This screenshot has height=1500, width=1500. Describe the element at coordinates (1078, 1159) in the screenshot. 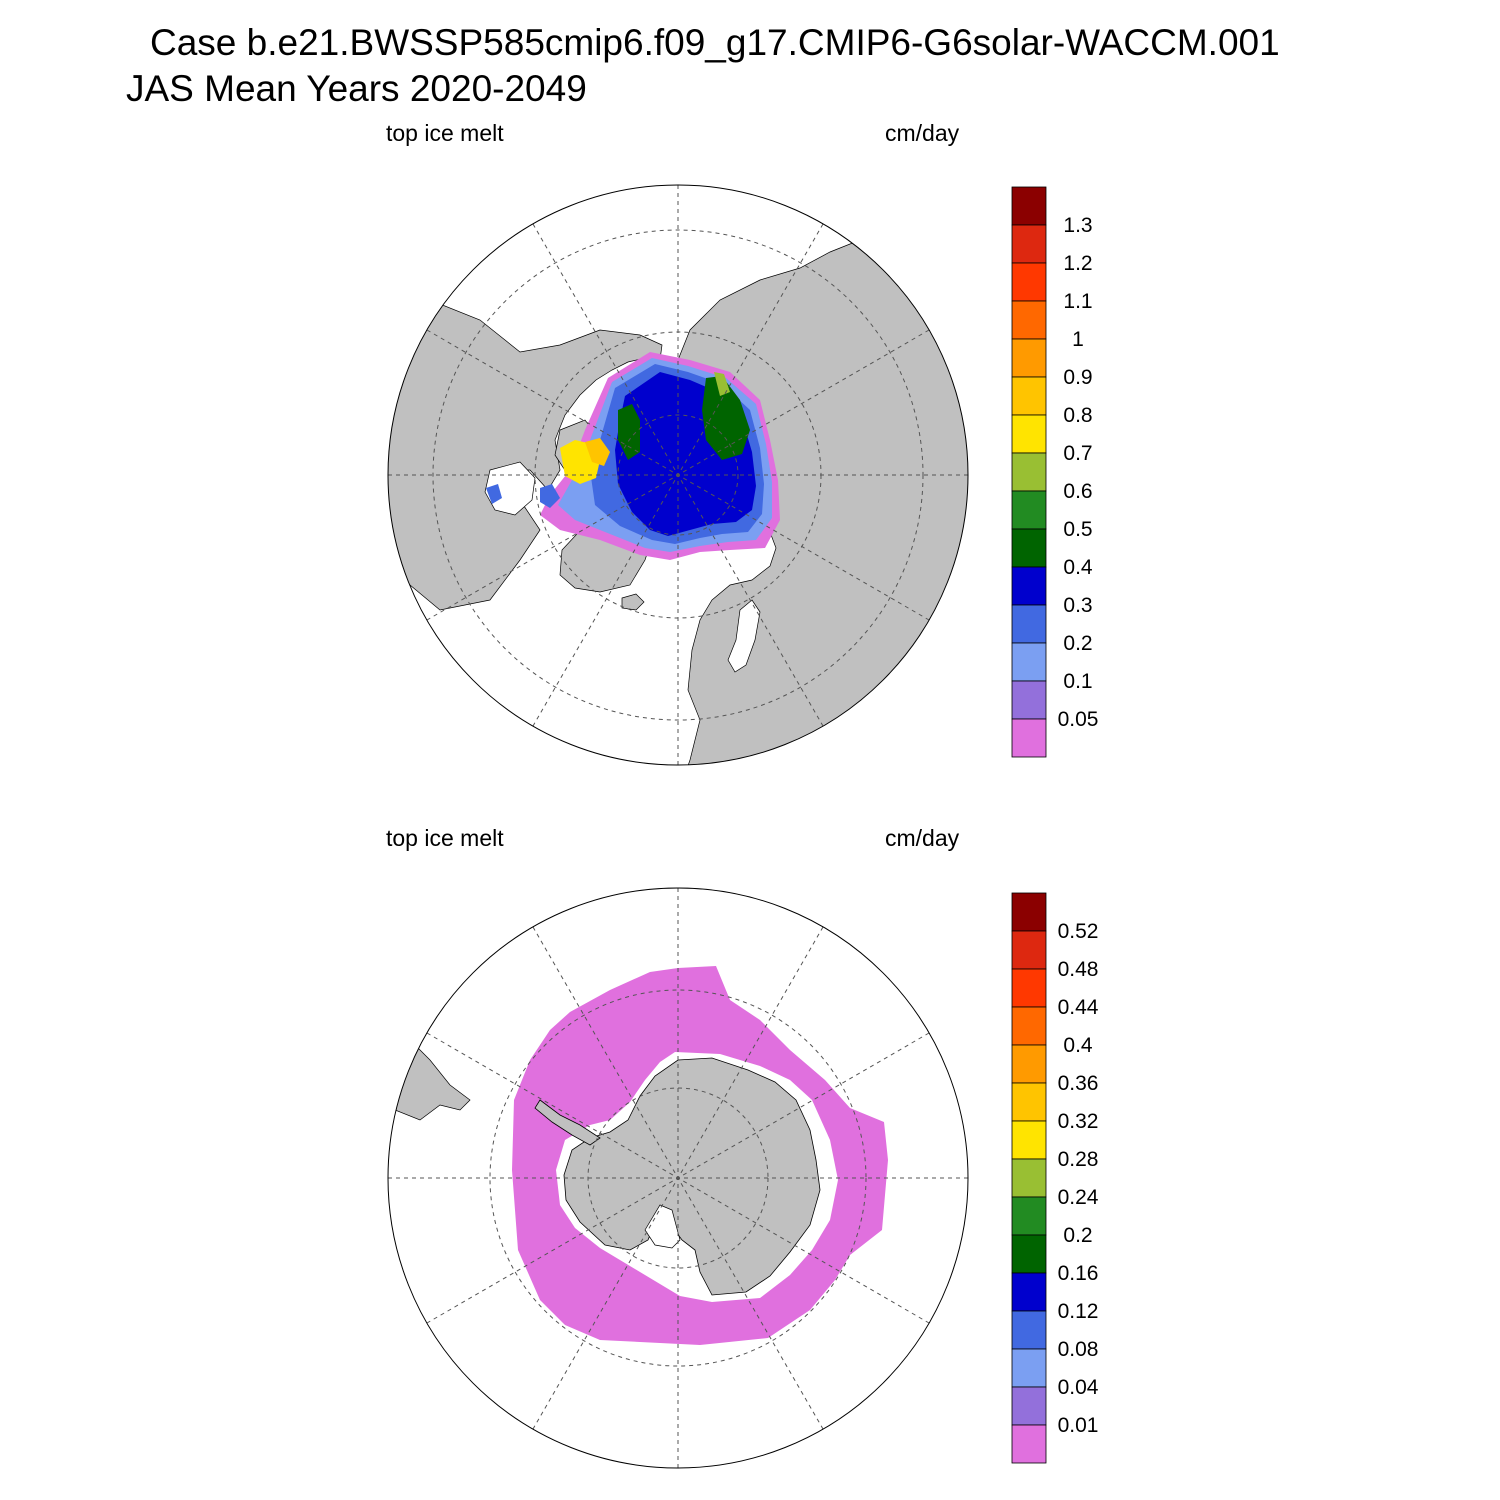

I see `south-colorbar-tick-label: 0.28` at that location.